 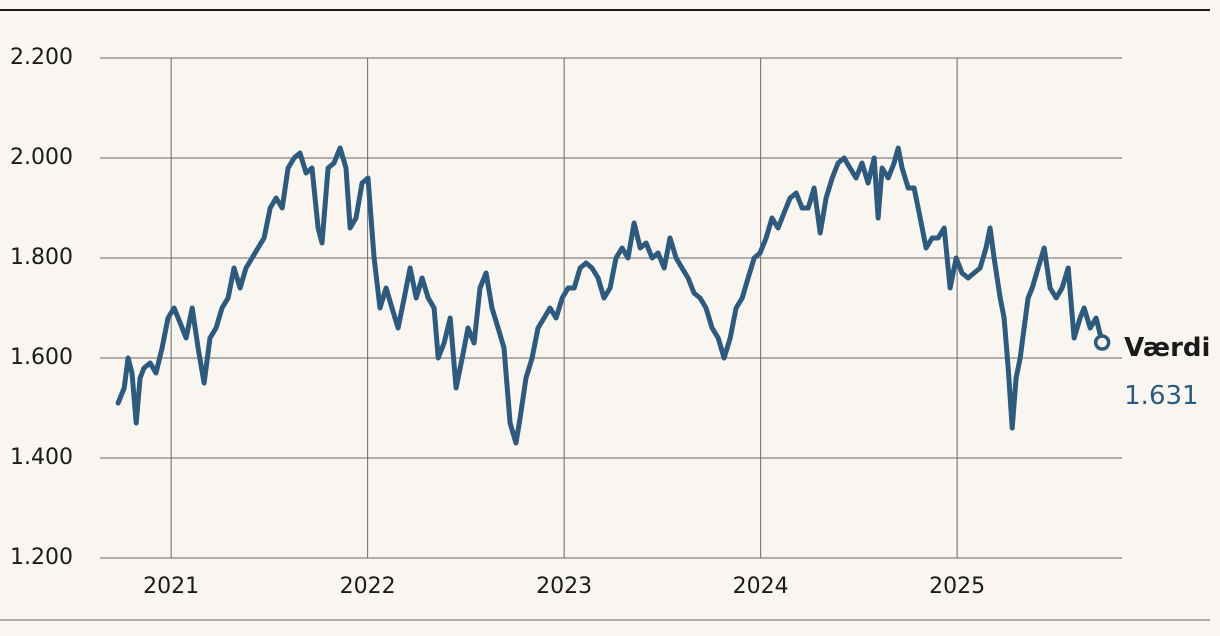 I want to click on y-tick-label: 1.400, so click(x=41, y=457).